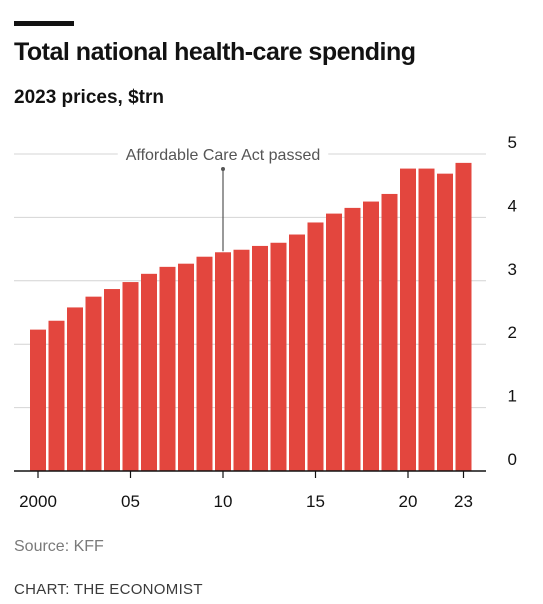 This screenshot has height=604, width=543. What do you see at coordinates (297, 352) in the screenshot?
I see `bar-2014` at bounding box center [297, 352].